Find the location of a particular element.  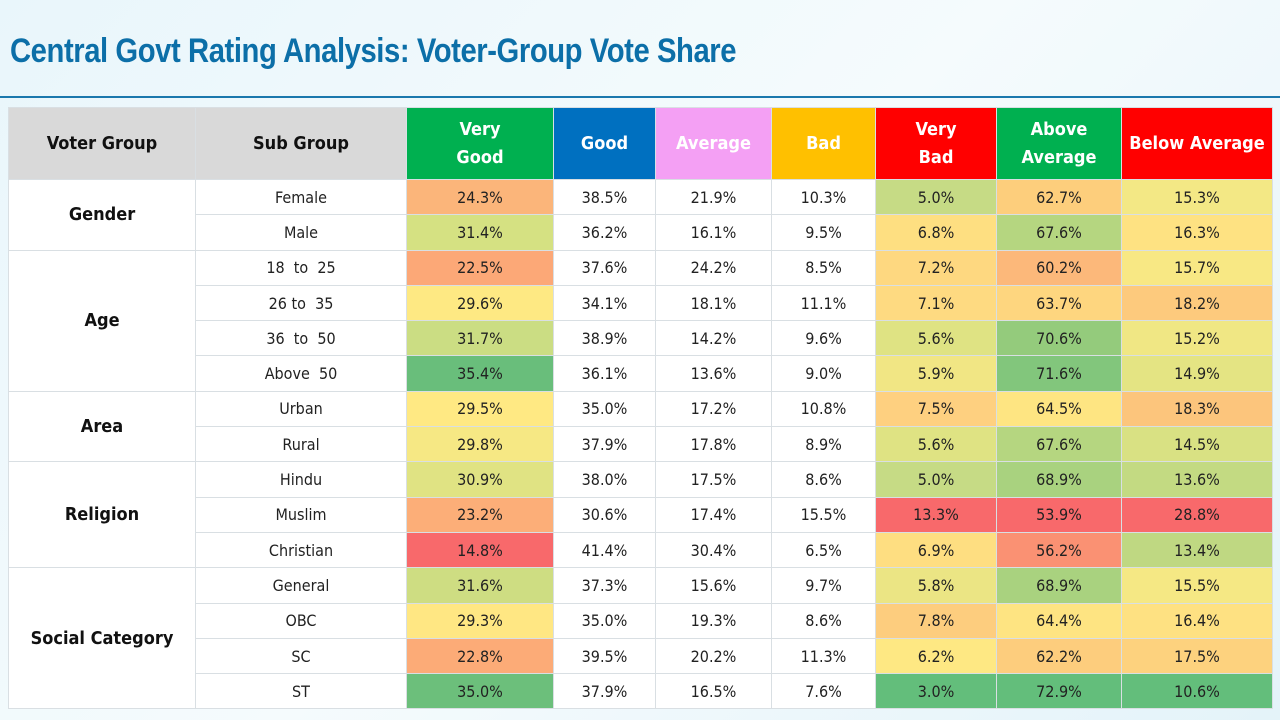

value-cell: 16.5% is located at coordinates (713, 691).